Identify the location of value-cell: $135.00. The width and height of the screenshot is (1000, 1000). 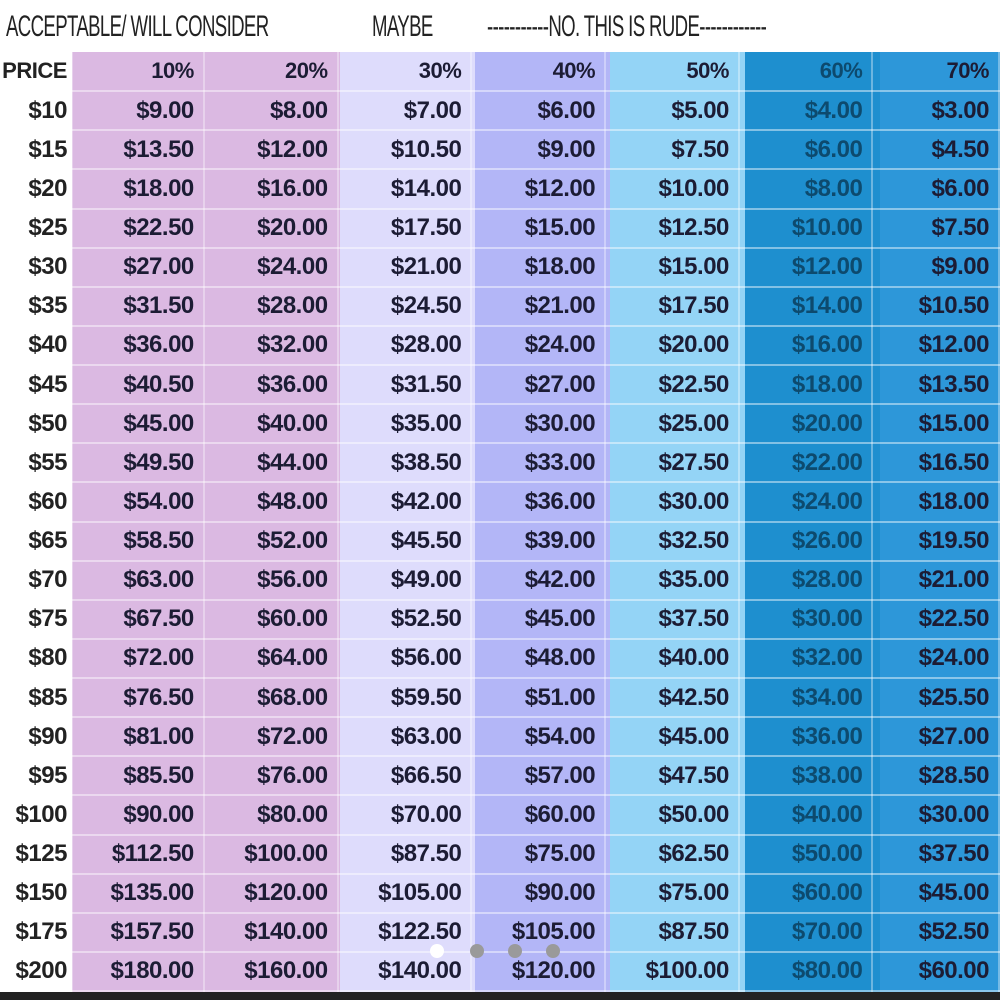
(138, 893).